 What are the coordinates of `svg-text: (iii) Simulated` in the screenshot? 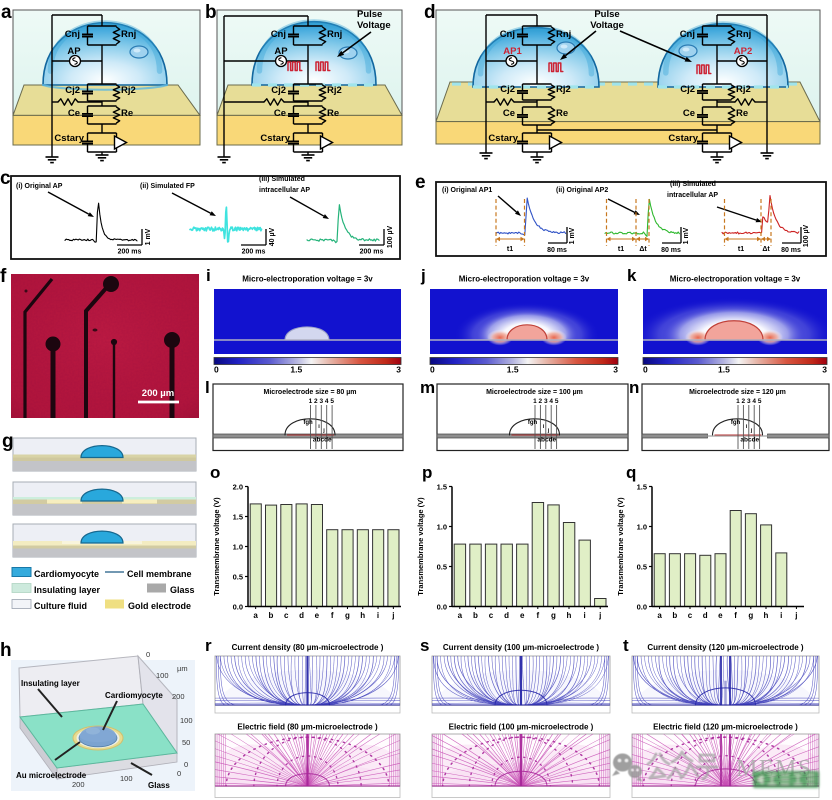 It's located at (693, 184).